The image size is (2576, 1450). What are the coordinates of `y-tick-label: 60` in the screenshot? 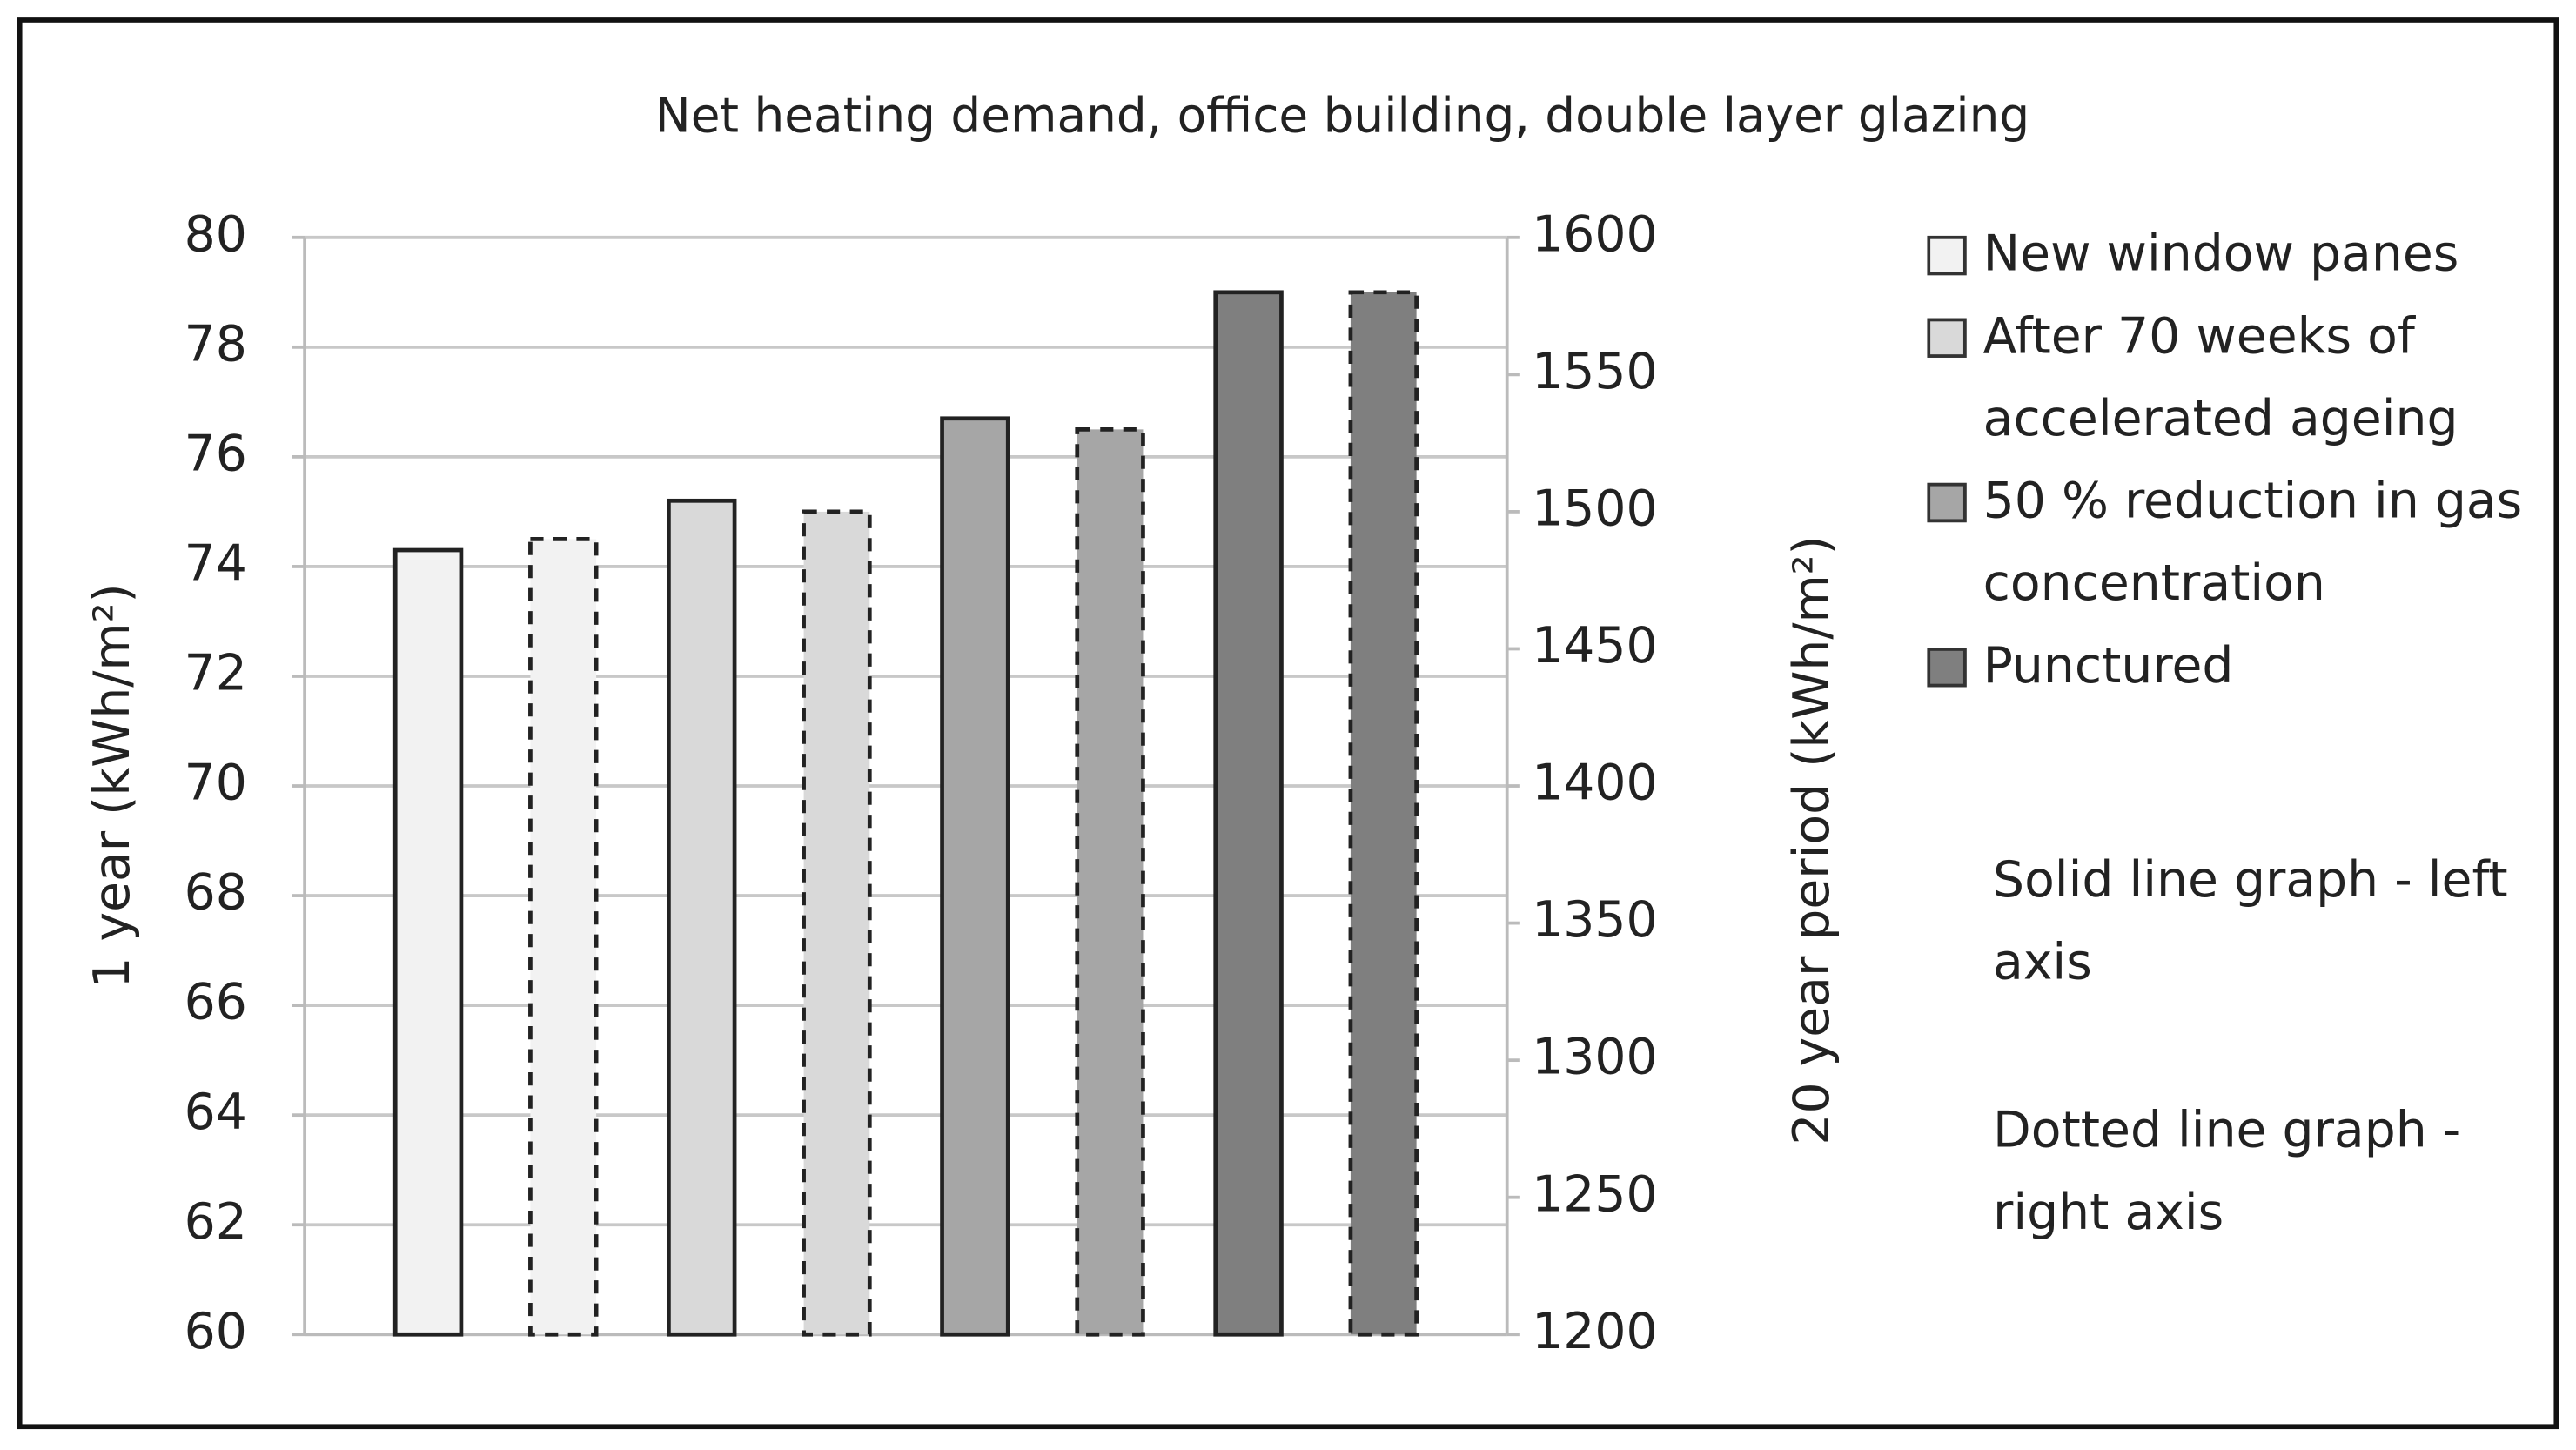 It's located at (215, 1331).